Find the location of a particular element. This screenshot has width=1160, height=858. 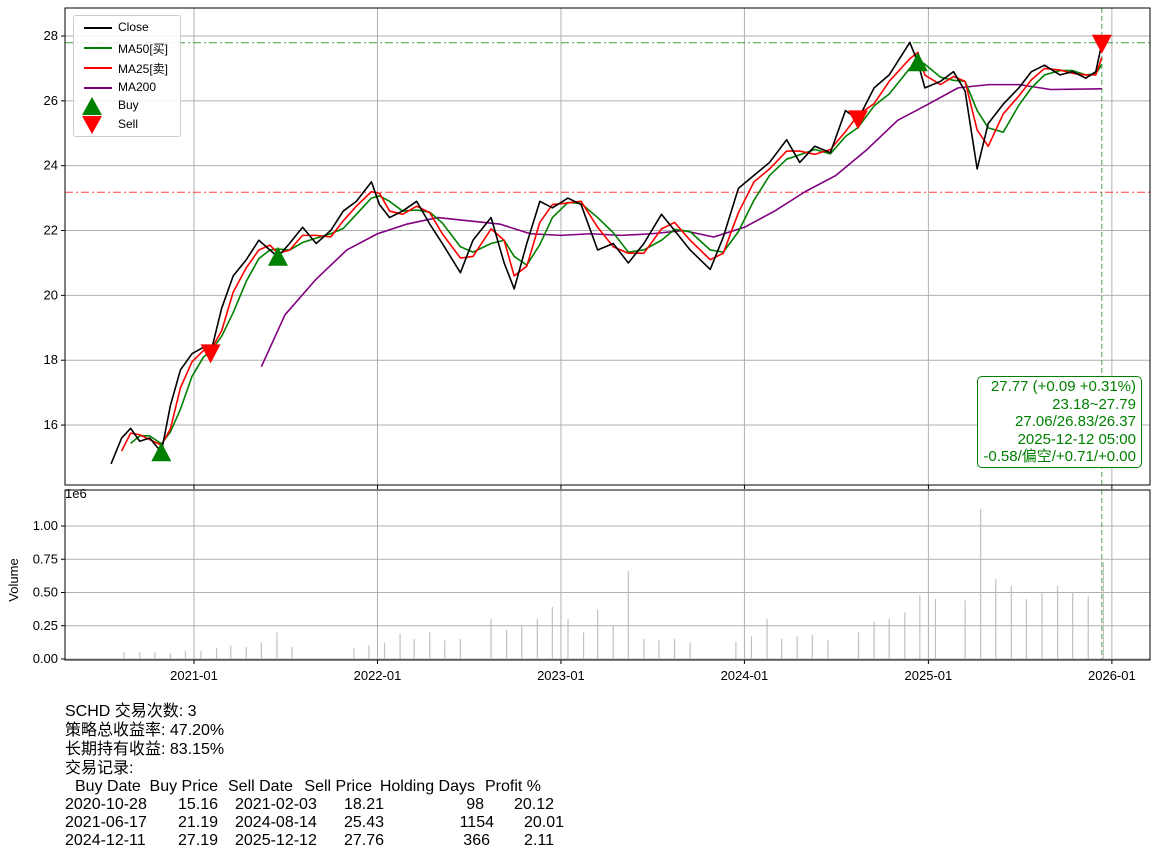

volume-offset-text: 1e6 is located at coordinates (76, 493).